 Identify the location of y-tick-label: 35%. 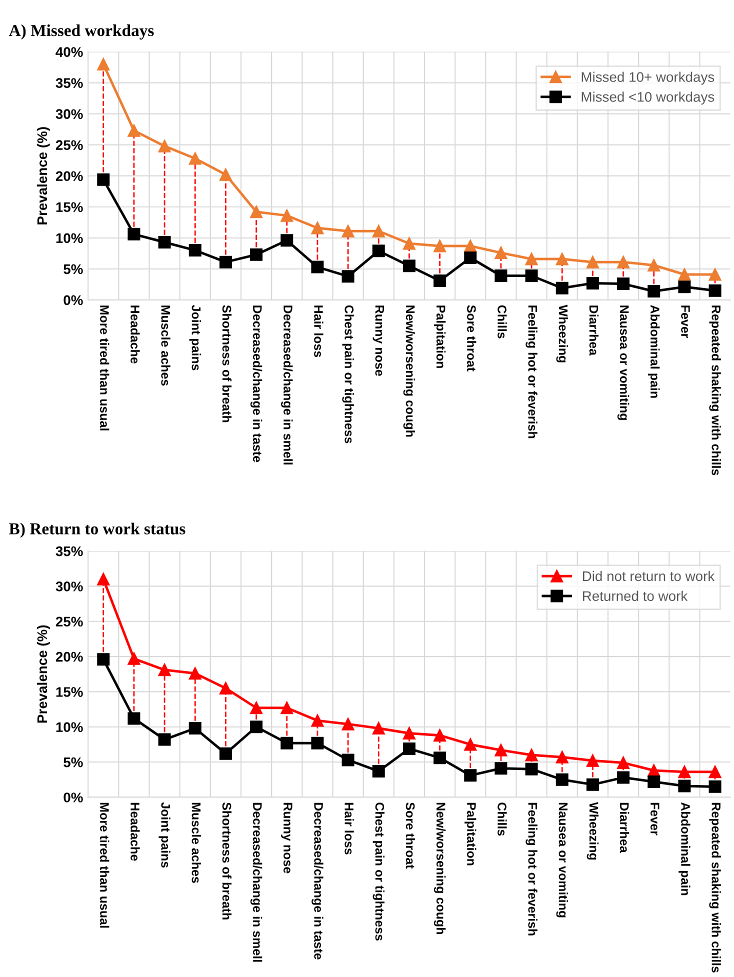
(69, 83).